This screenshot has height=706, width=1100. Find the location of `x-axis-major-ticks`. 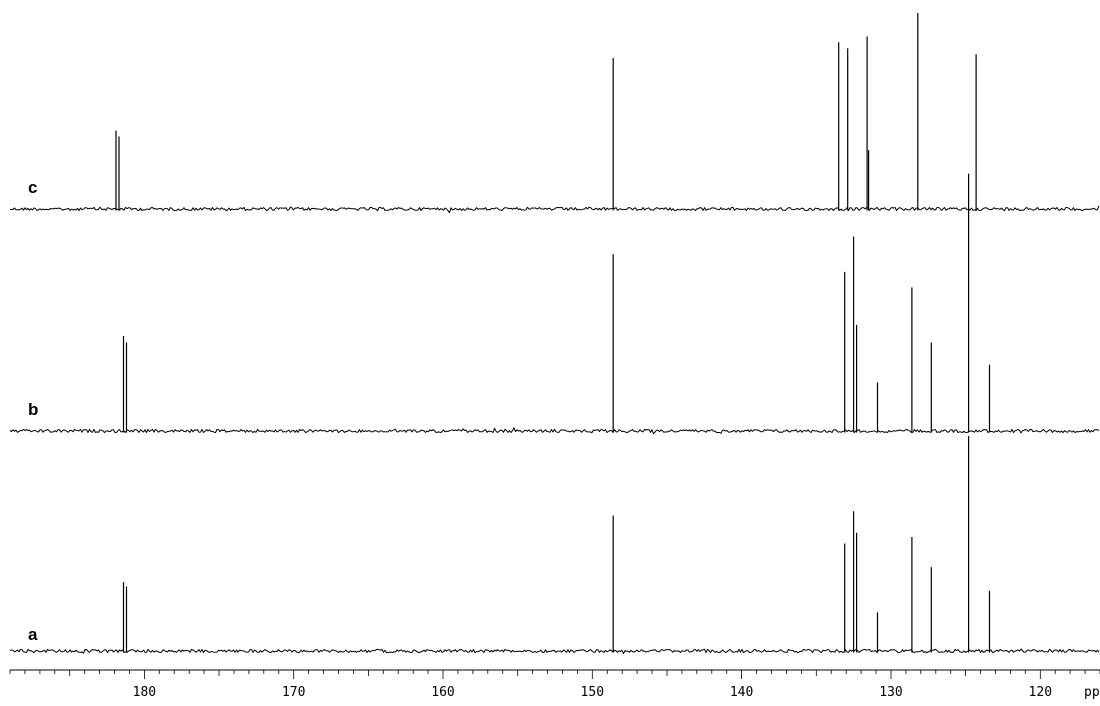

x-axis-major-ticks is located at coordinates (592, 674).